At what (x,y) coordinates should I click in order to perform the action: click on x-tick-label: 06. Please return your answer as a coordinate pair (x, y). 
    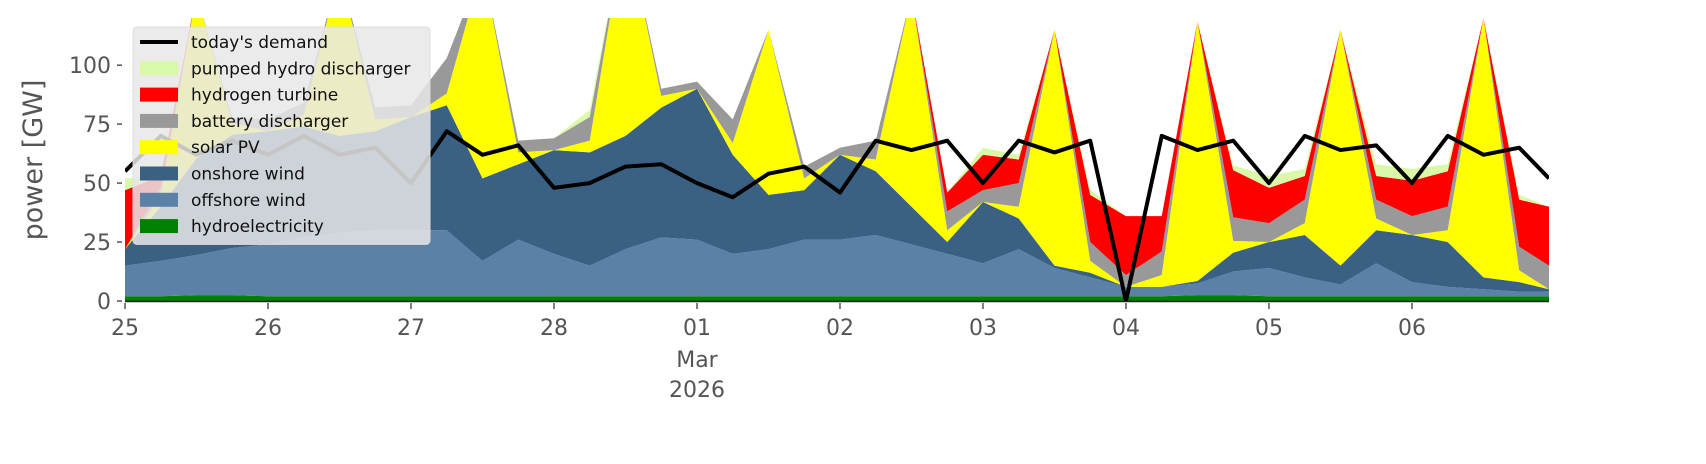
    Looking at the image, I should click on (1412, 328).